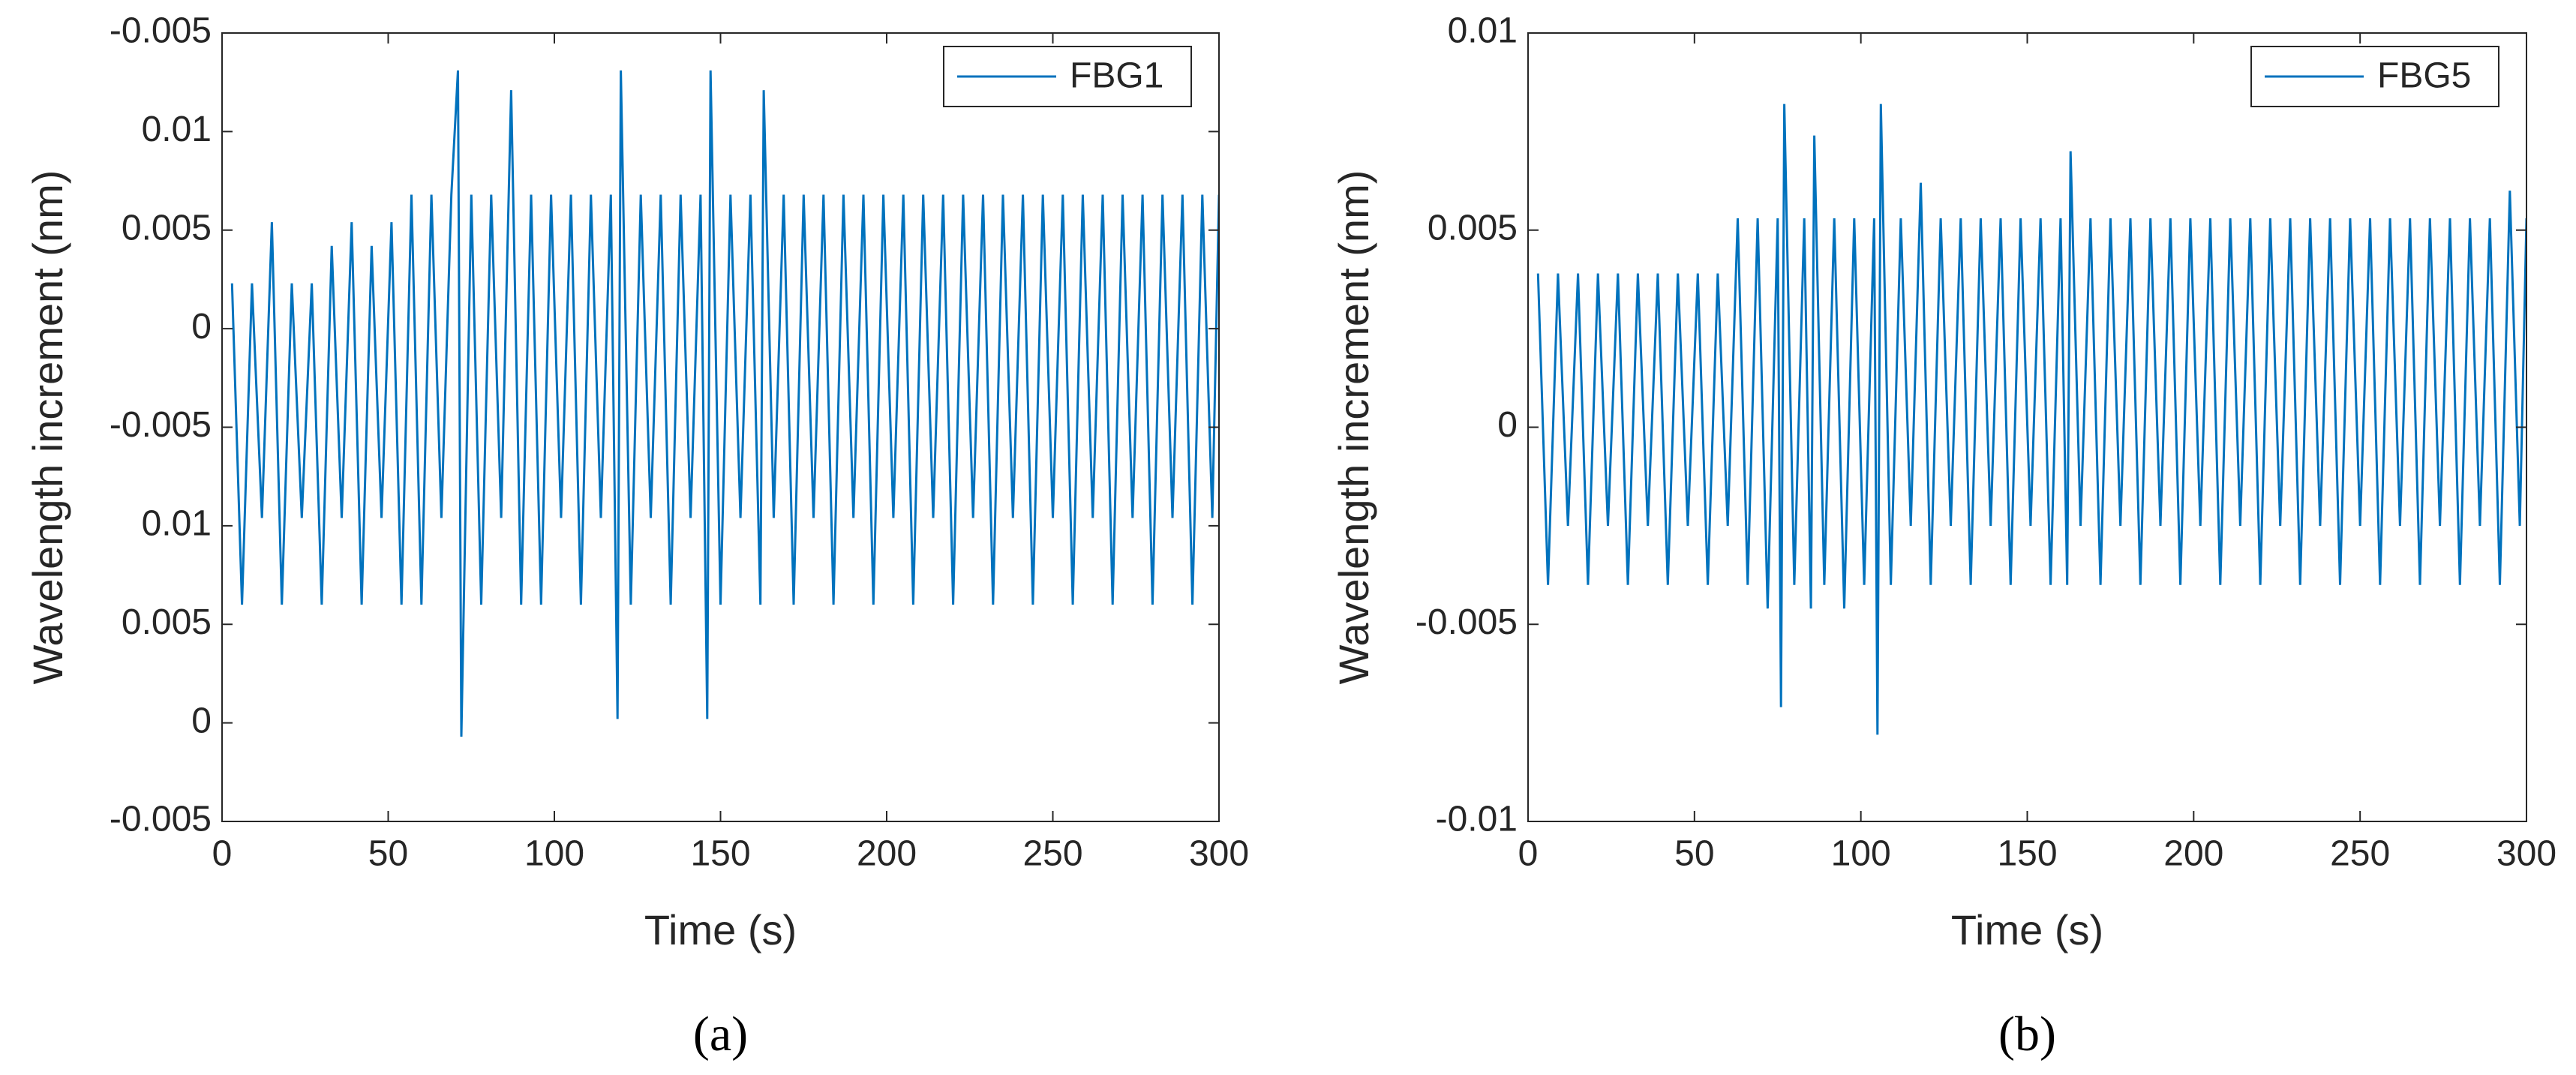 This screenshot has height=1075, width=2576. What do you see at coordinates (2424, 76) in the screenshot?
I see `legend-label: FBG5` at bounding box center [2424, 76].